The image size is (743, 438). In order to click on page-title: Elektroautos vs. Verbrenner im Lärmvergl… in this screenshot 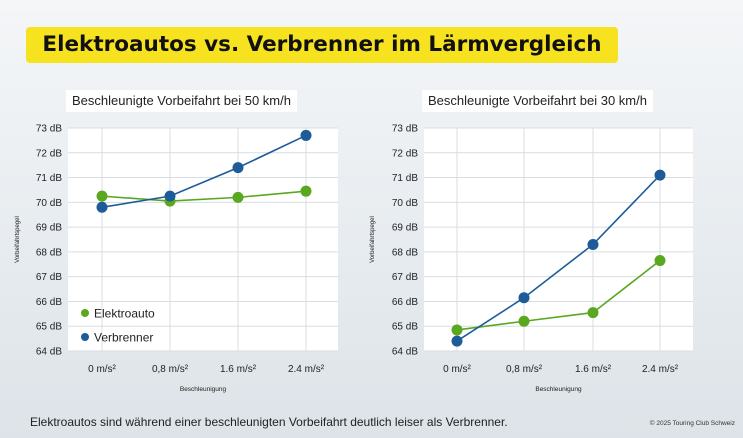, I will do `click(322, 45)`.